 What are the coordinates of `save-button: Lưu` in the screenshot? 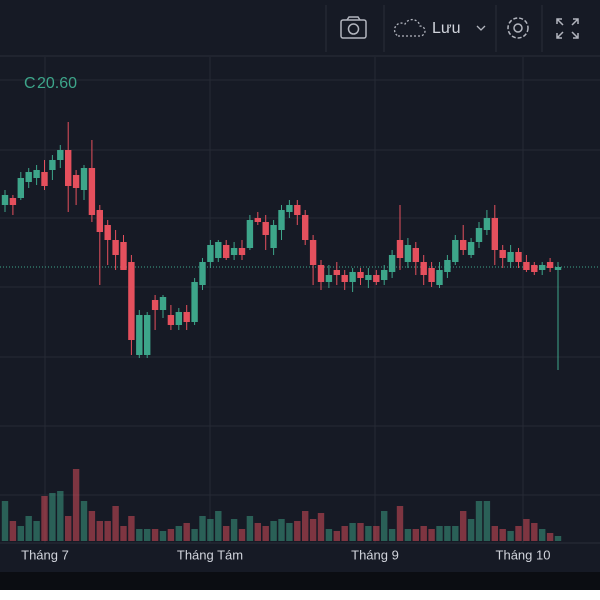 It's located at (439, 28).